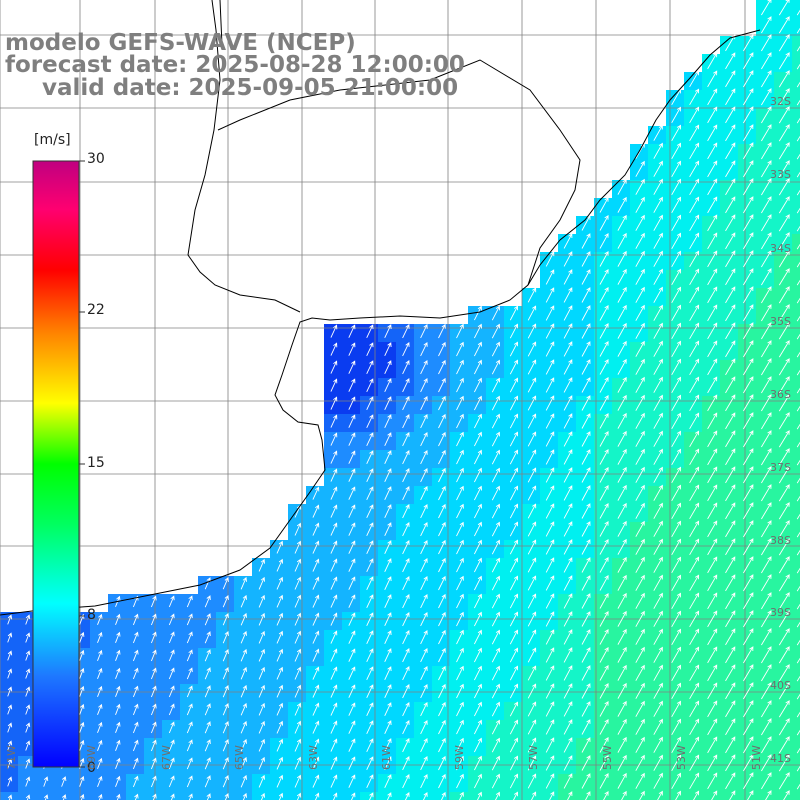 The width and height of the screenshot is (800, 800). I want to click on colorbar-gradient, so click(56, 464).